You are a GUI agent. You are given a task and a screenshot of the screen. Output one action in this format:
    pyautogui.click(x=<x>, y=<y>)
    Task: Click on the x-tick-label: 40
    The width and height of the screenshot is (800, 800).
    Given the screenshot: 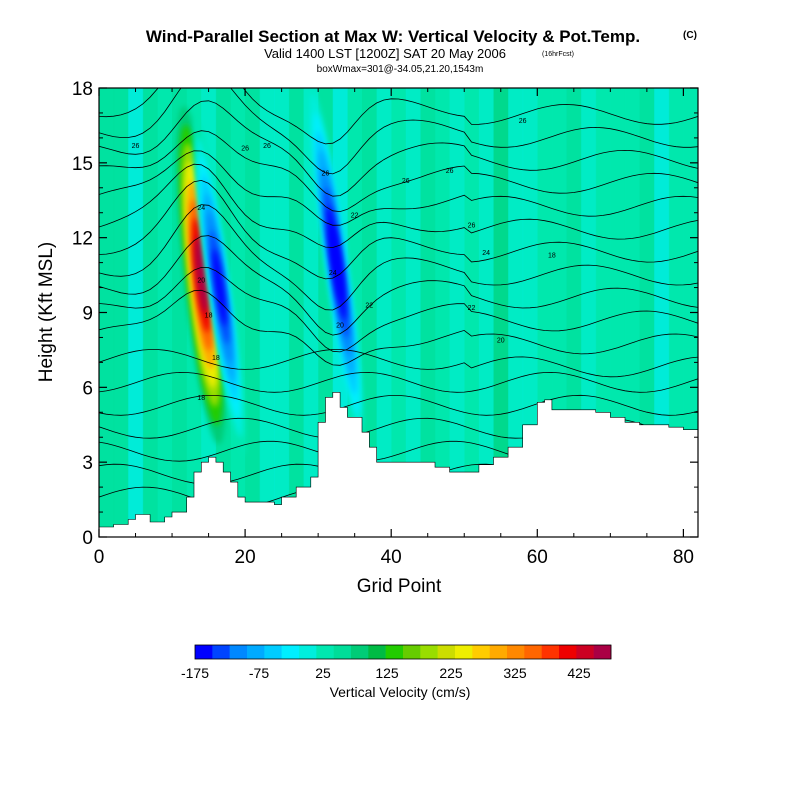 What is the action you would take?
    pyautogui.click(x=391, y=557)
    